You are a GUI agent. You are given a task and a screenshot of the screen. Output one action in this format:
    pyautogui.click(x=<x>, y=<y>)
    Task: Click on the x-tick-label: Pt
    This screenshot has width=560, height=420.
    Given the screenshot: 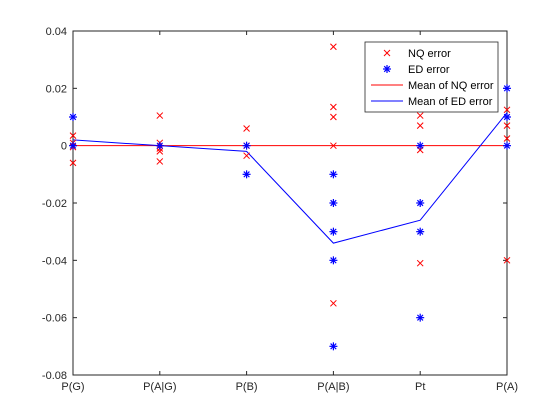 What is the action you would take?
    pyautogui.click(x=420, y=387)
    